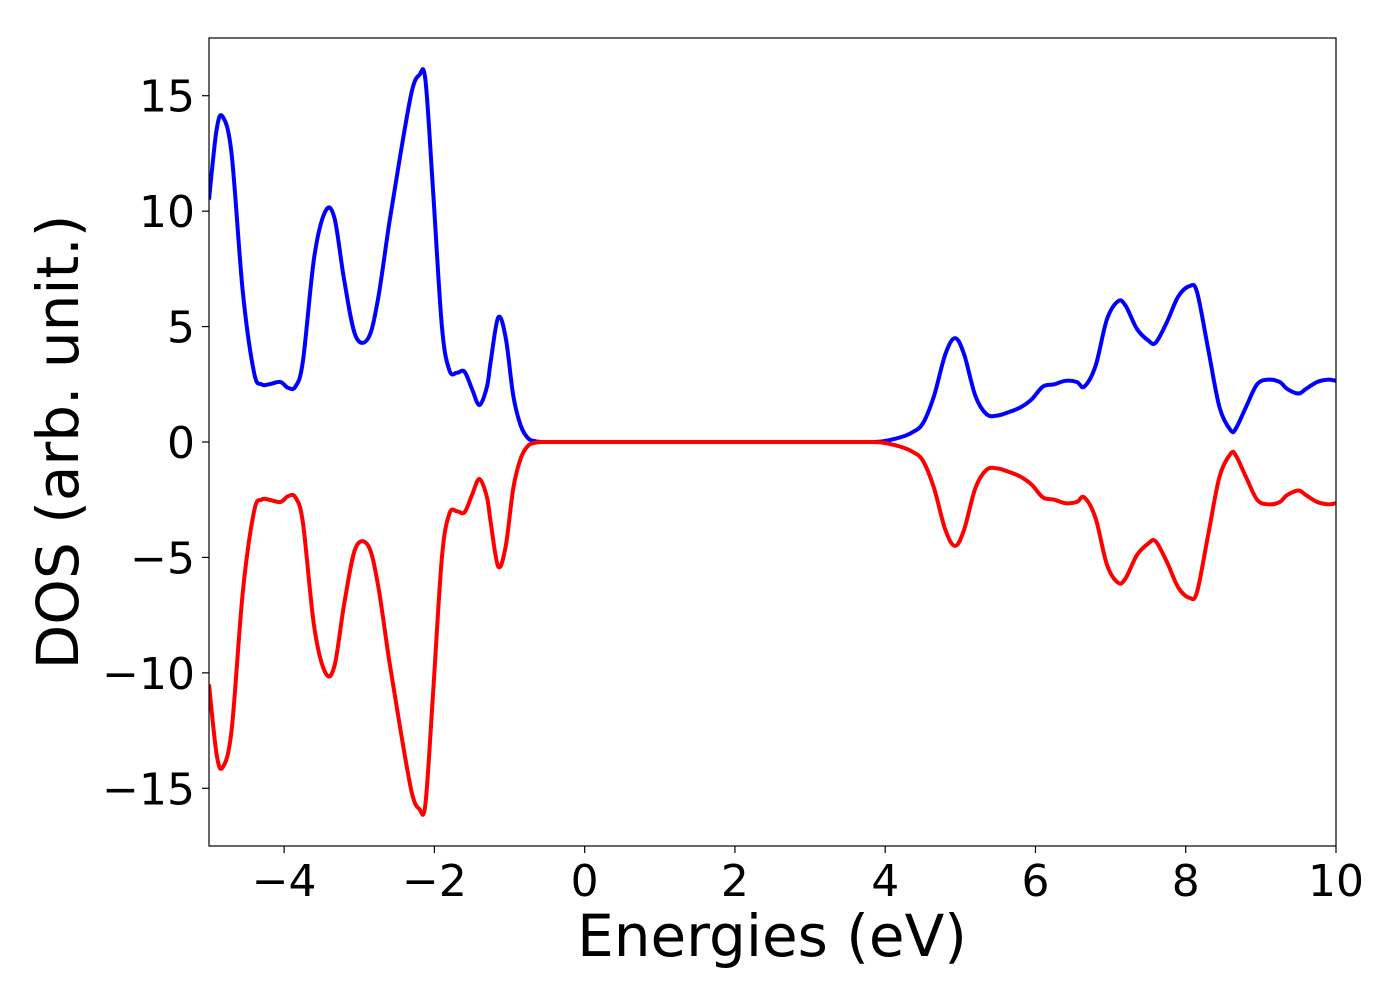 The image size is (1400, 1000). Describe the element at coordinates (808, 876) in the screenshot. I see `x-axis-ticks: −4 −2 0 2 4 6 8 10` at that location.